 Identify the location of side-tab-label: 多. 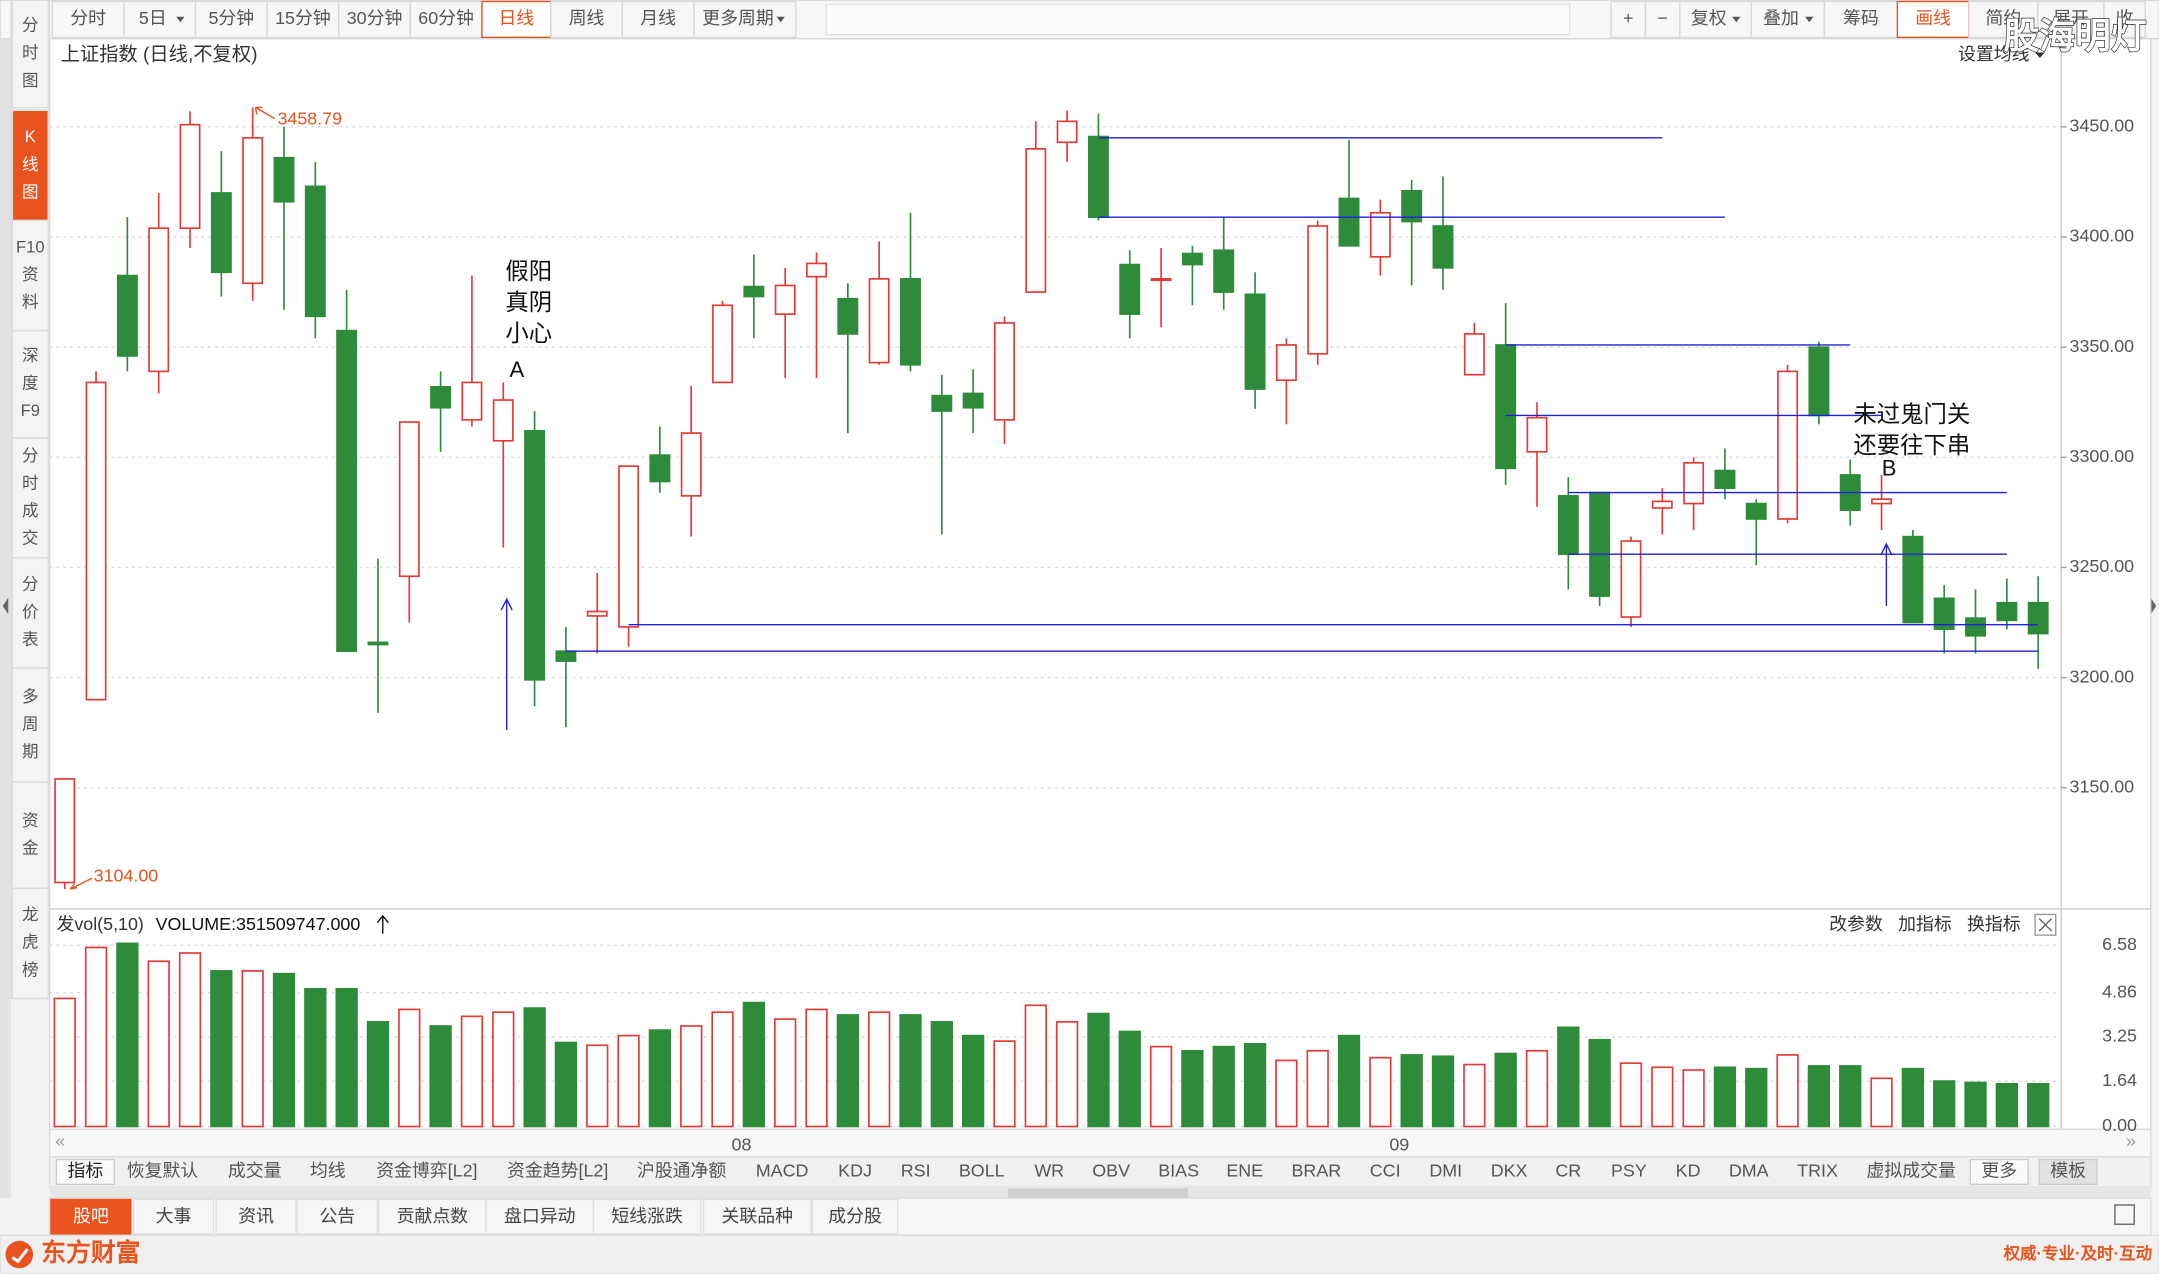
(30, 696).